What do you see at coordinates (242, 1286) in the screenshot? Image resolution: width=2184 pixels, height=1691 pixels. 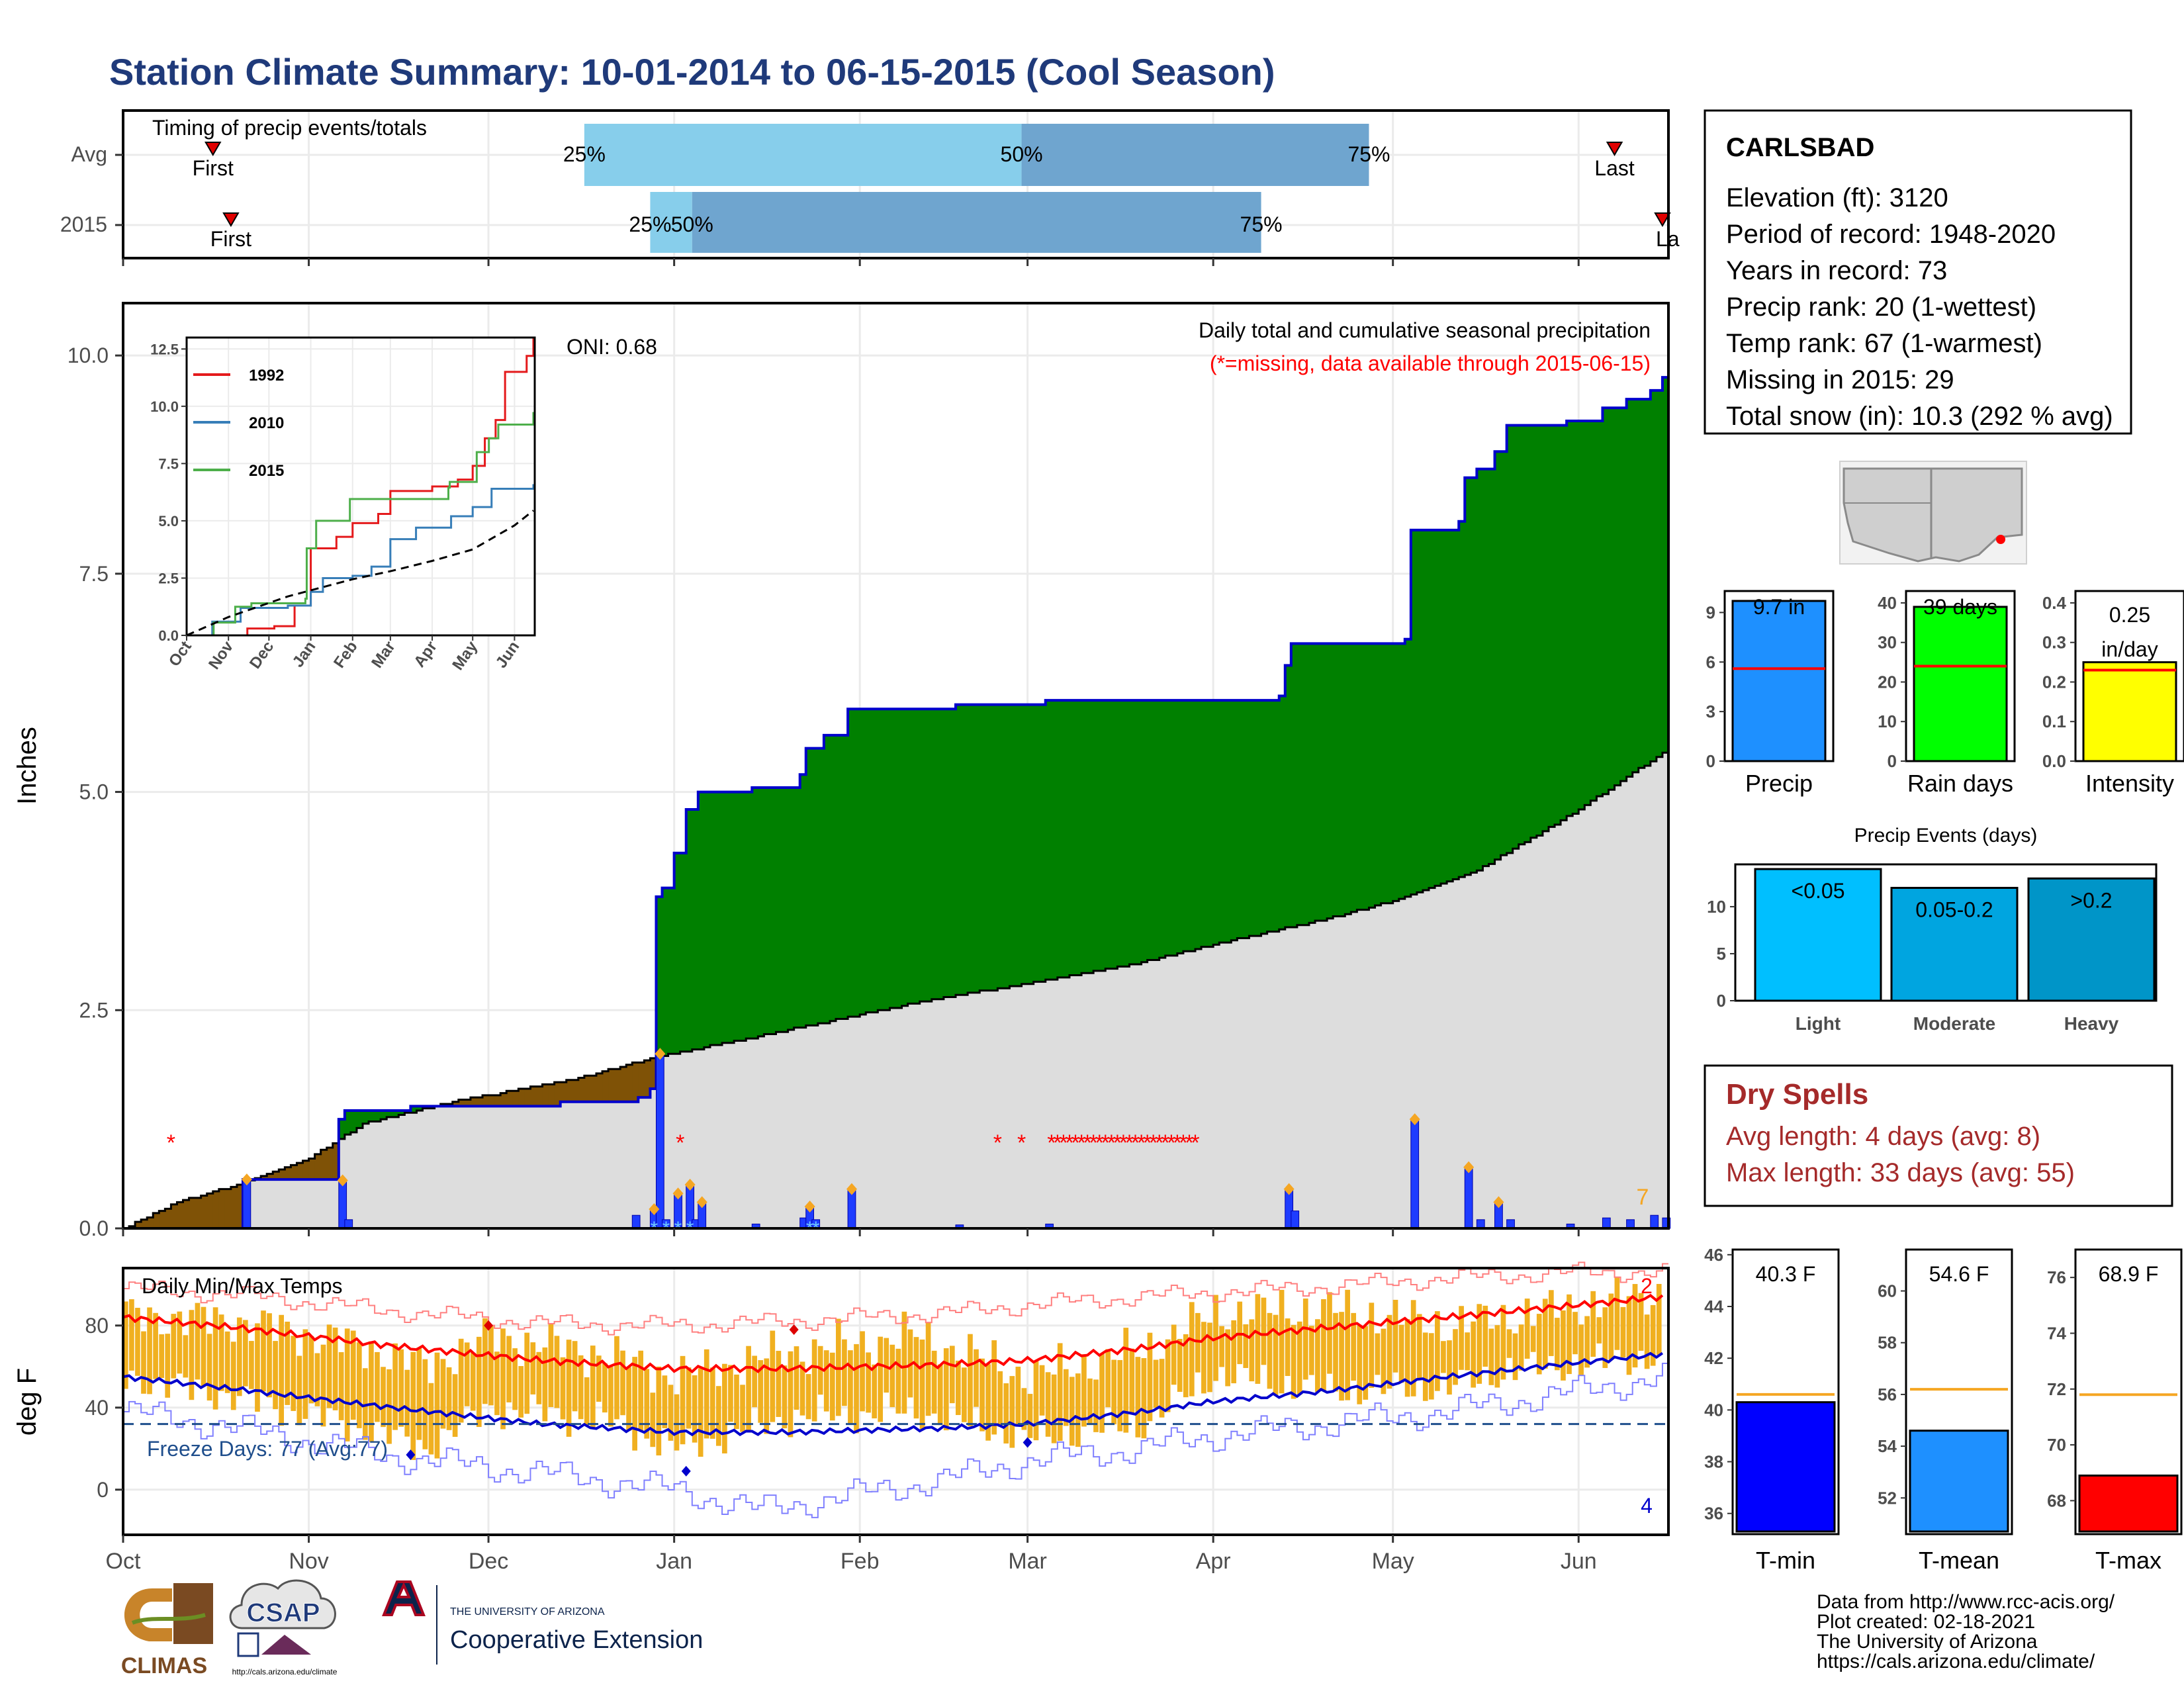 I see `temp-panel-title: Daily Min/Max Temps` at bounding box center [242, 1286].